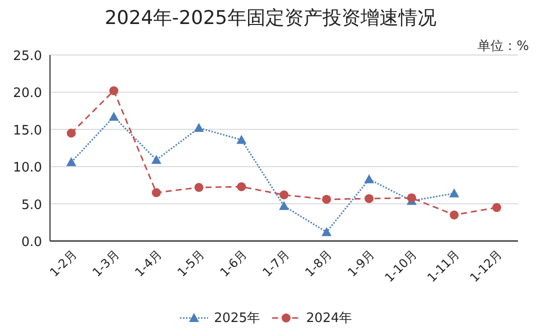  What do you see at coordinates (503, 46) in the screenshot?
I see `text: 单位：%` at bounding box center [503, 46].